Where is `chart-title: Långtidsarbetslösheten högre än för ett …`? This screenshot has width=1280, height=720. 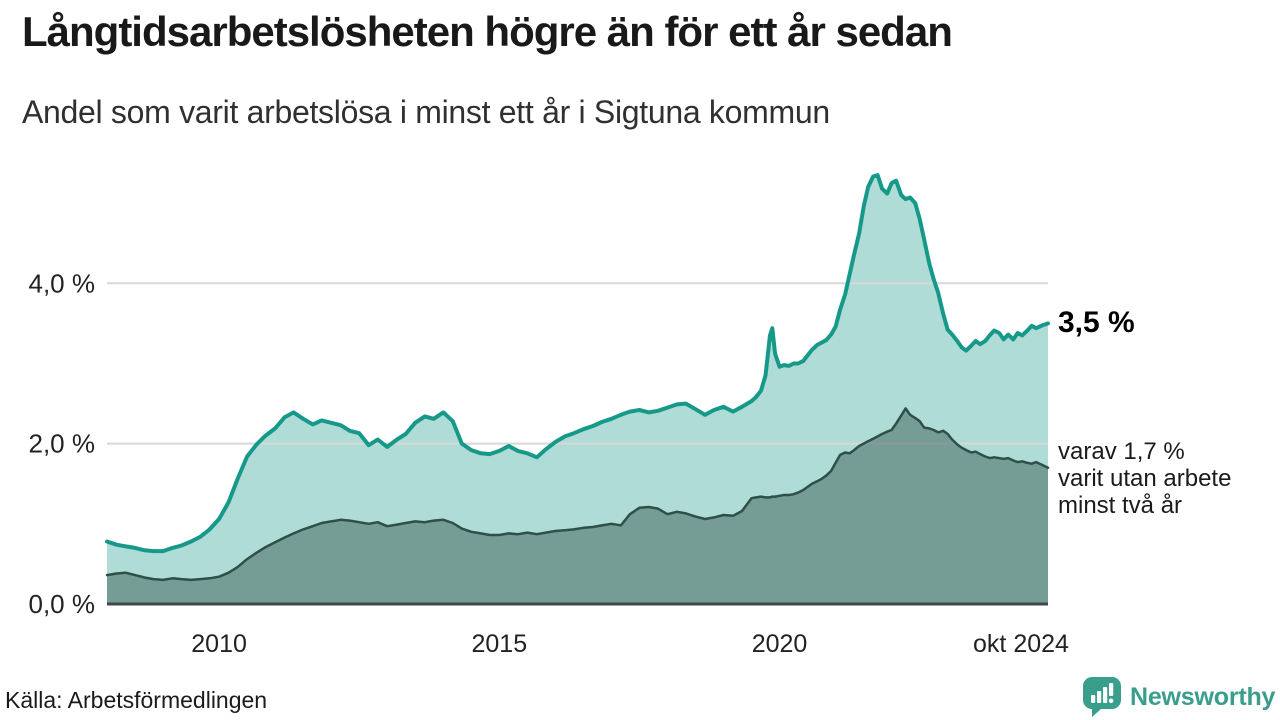
chart-title: Långtidsarbetslösheten högre än för ett … is located at coordinates (487, 31).